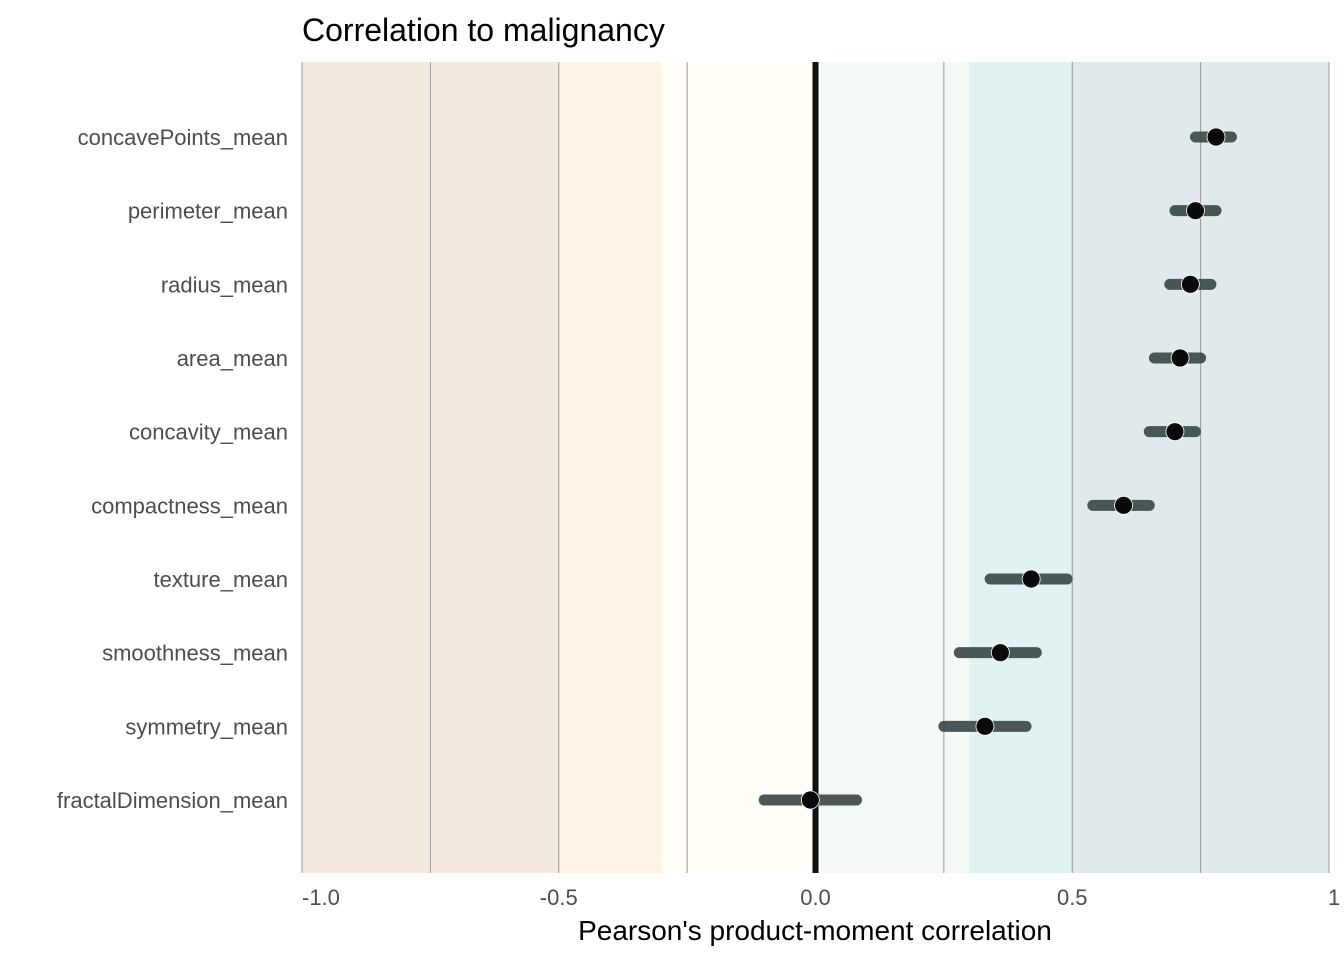 The width and height of the screenshot is (1344, 960). I want to click on y-label-area_mean: area_mean, so click(232, 358).